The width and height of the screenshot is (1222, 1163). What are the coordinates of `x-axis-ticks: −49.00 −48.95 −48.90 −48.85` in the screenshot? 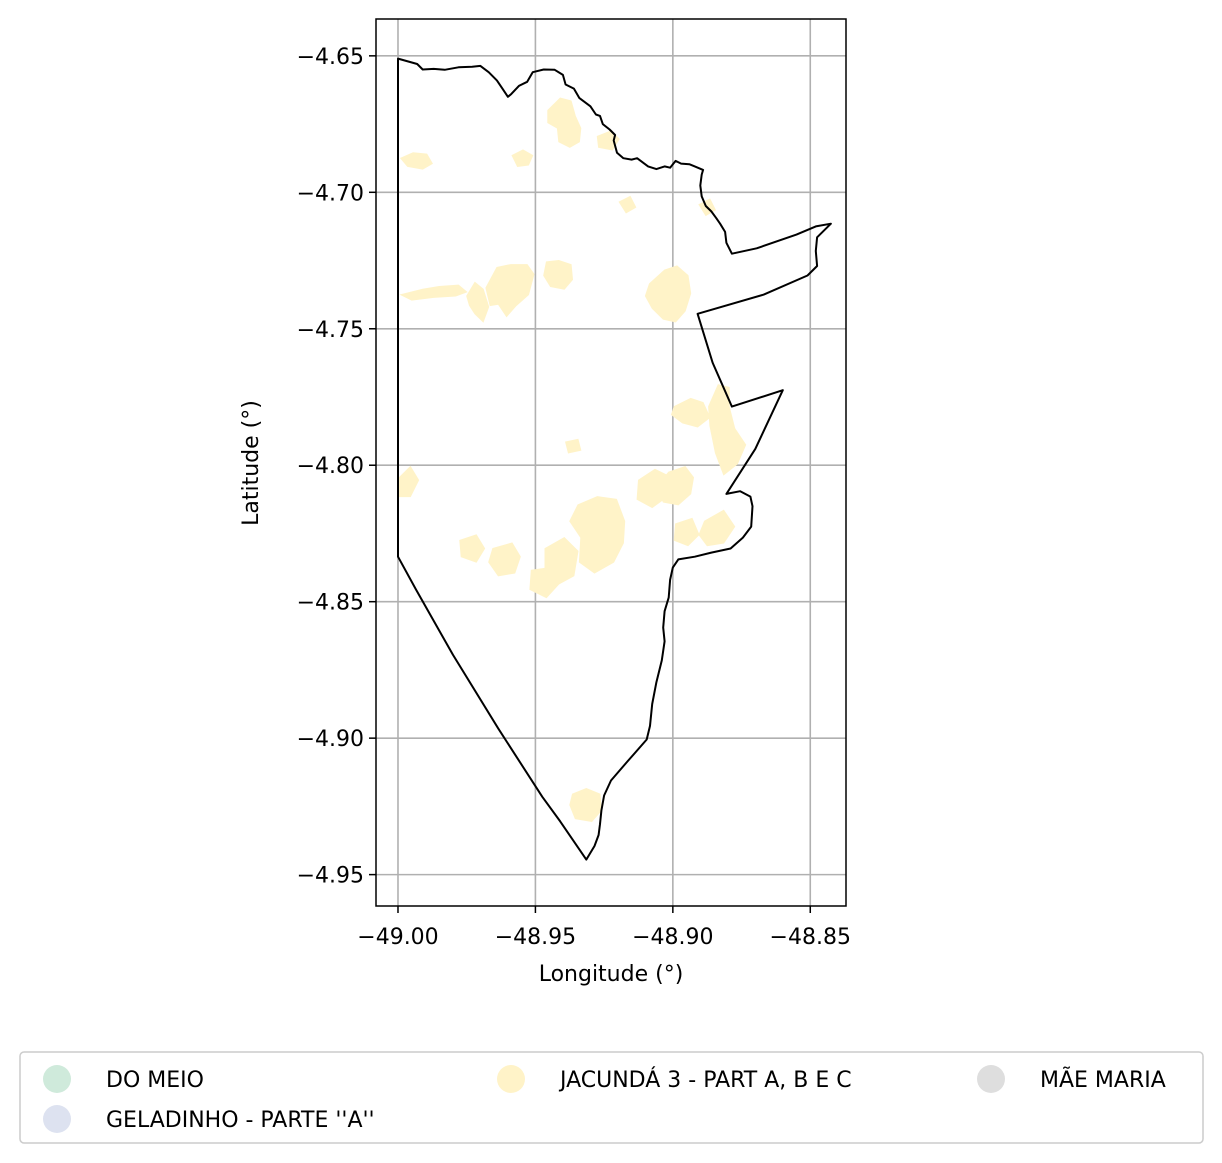 It's located at (604, 928).